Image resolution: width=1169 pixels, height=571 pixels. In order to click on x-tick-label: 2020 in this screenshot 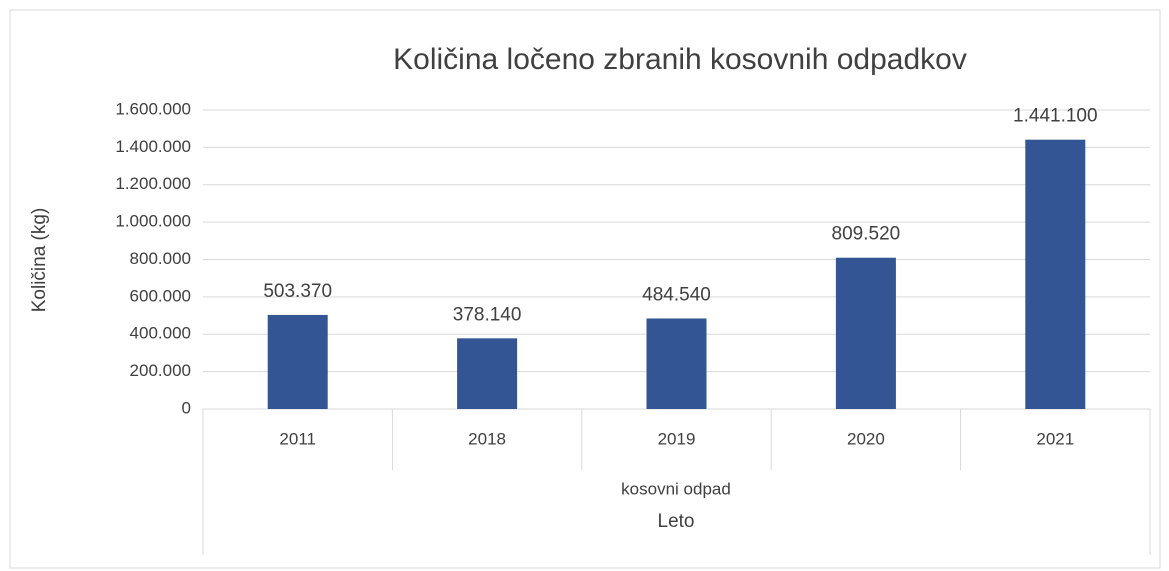, I will do `click(866, 438)`.